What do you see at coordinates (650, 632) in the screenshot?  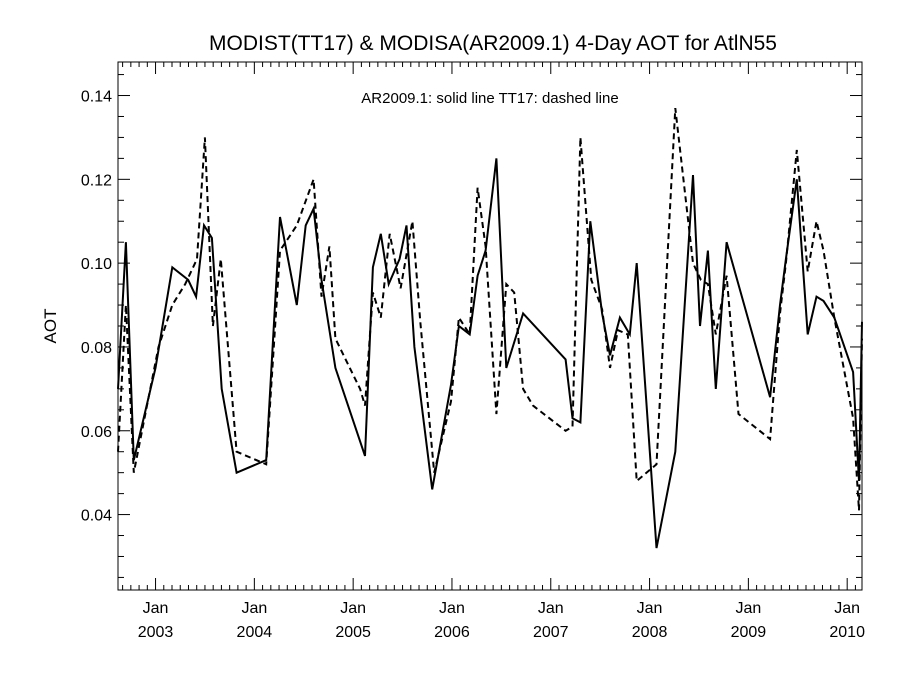 I see `x-tick-year: 2008` at bounding box center [650, 632].